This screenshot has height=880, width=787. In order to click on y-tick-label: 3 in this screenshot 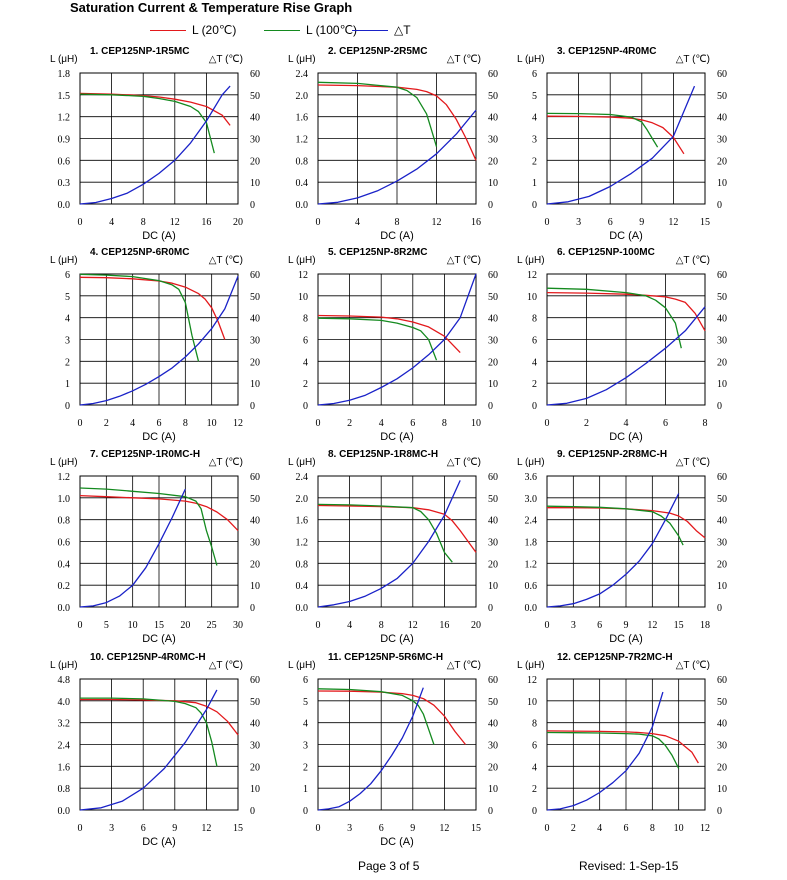, I will do `click(534, 140)`.